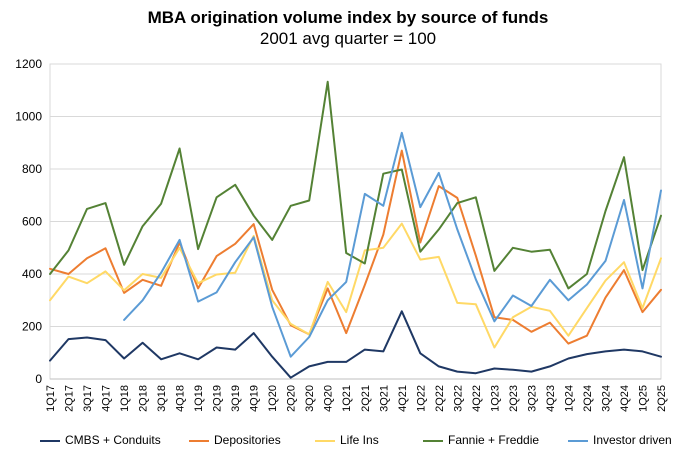 Image resolution: width=696 pixels, height=450 pixels. What do you see at coordinates (569, 398) in the screenshot?
I see `x-tick-label: 1Q24` at bounding box center [569, 398].